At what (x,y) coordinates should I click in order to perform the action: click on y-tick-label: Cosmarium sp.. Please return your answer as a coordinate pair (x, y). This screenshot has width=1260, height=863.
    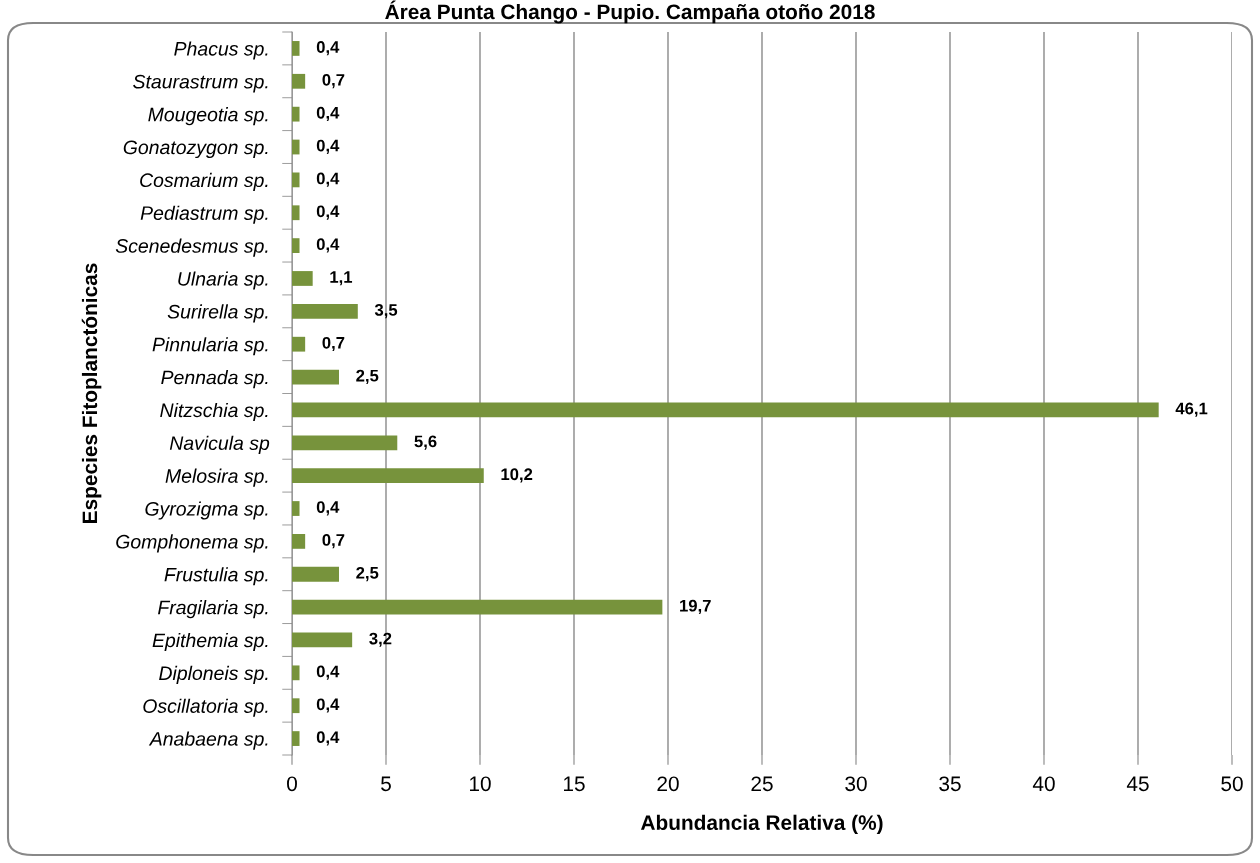
    Looking at the image, I should click on (204, 181).